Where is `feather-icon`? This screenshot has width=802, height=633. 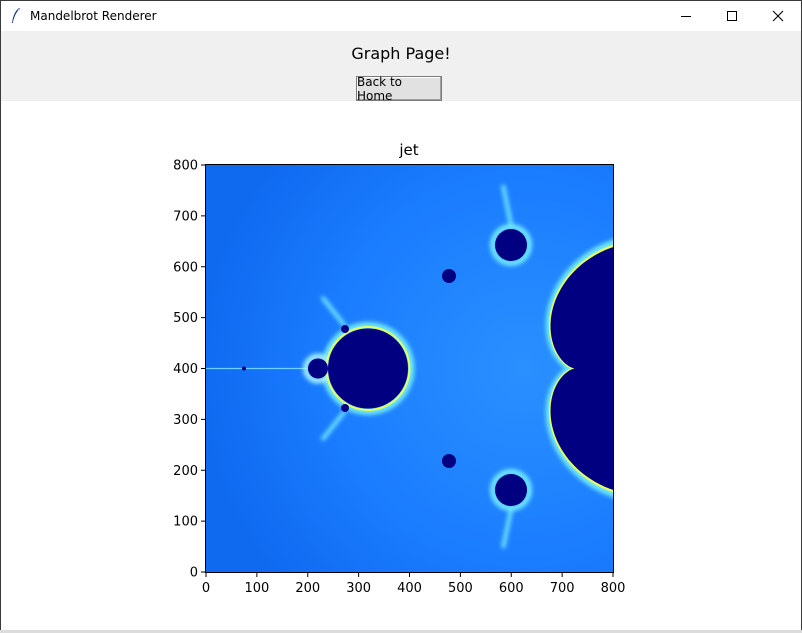
feather-icon is located at coordinates (16, 15).